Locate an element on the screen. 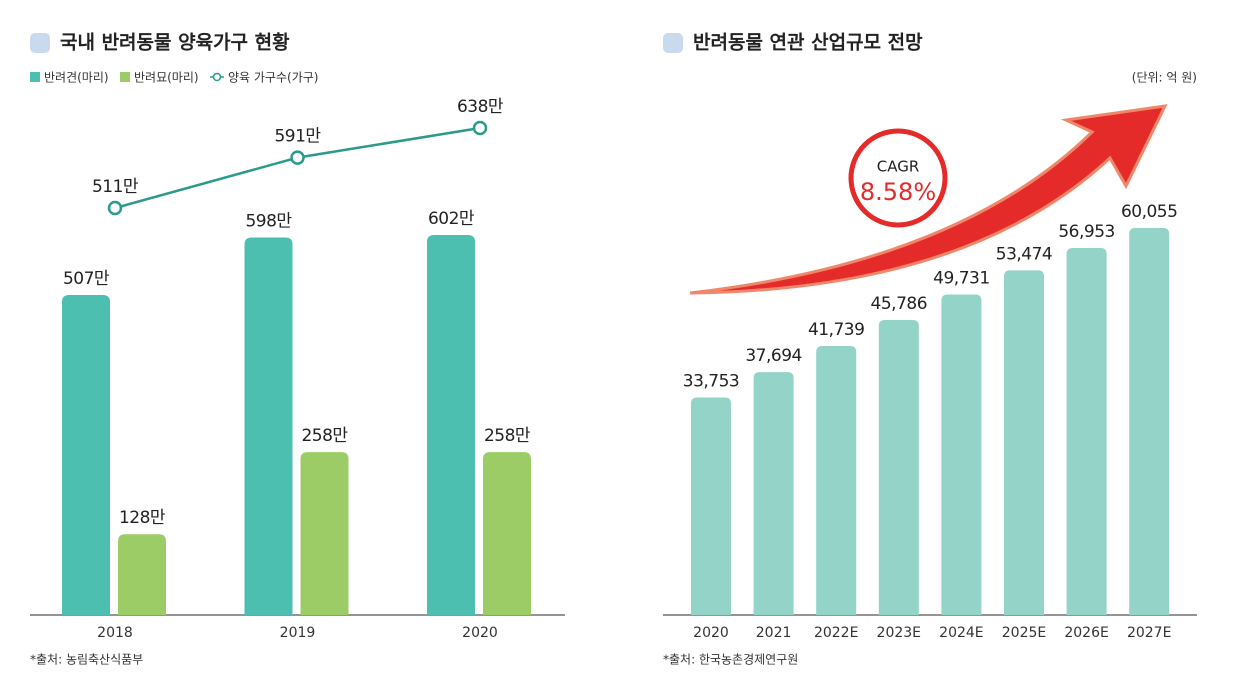 The image size is (1234, 679). chart-title: 국내 반려동물 양육가구 현황 is located at coordinates (175, 42).